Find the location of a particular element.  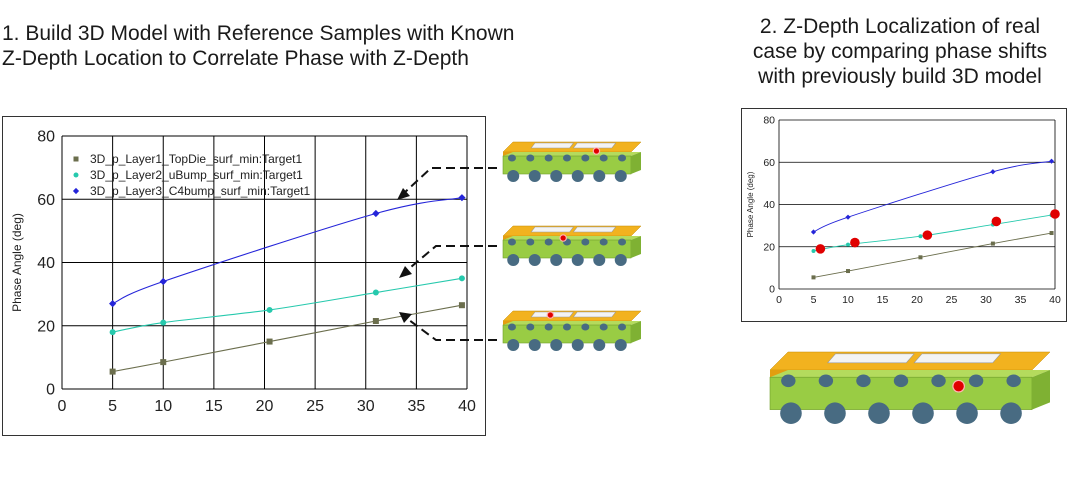

package-c4bump-c4-bumps is located at coordinates (567, 345).